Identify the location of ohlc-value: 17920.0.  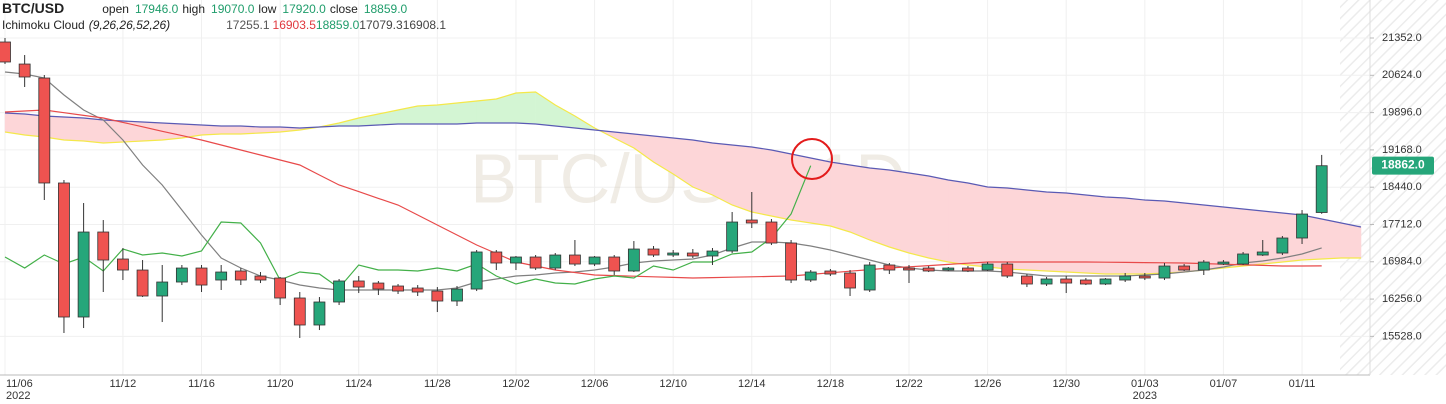
(304, 9).